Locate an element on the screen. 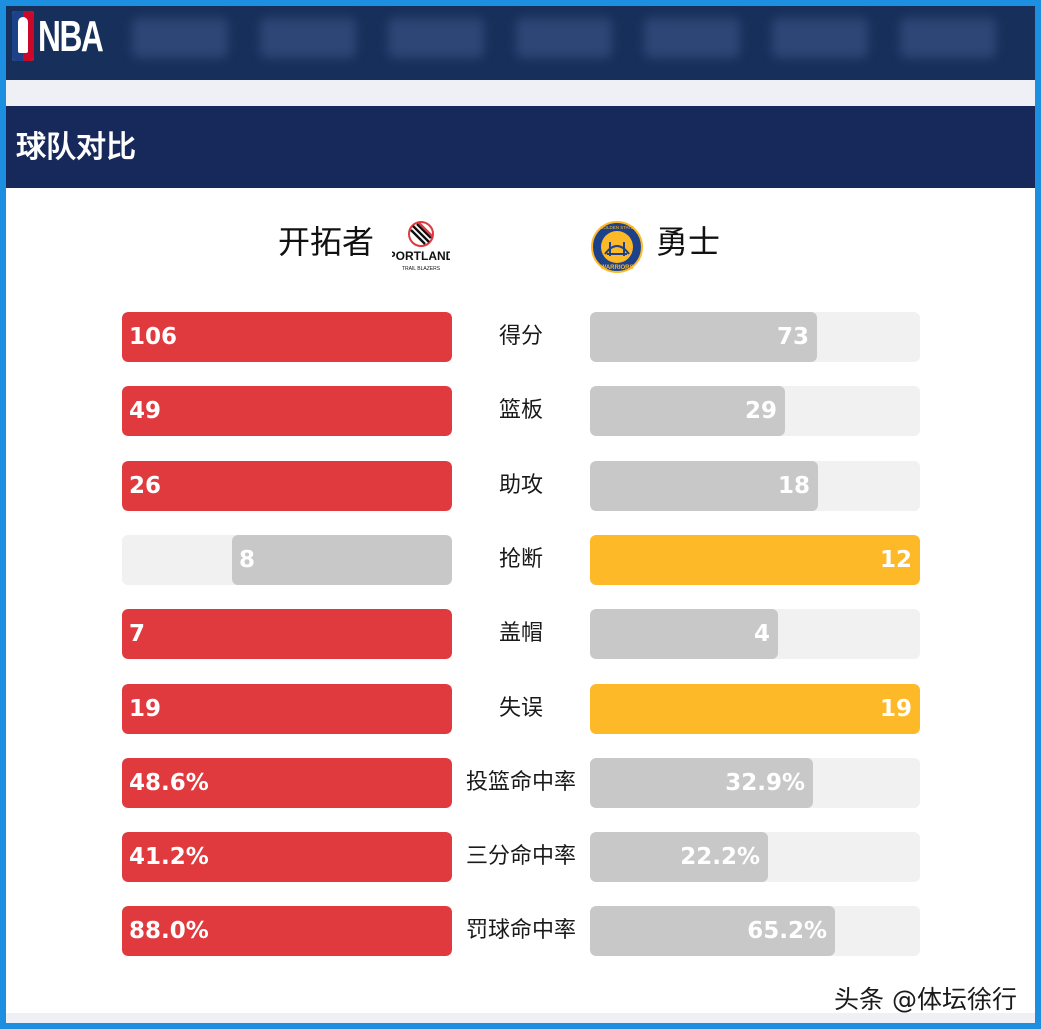  stat-row: 41.2% 三分命中率 22.2% is located at coordinates (522, 857).